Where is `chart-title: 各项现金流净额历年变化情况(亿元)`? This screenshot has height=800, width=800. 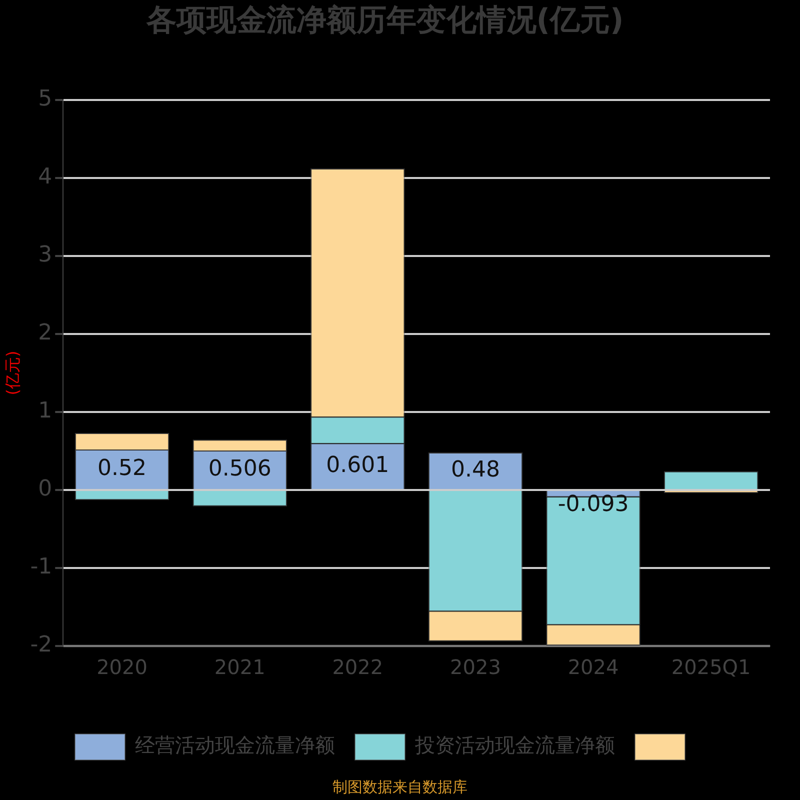 chart-title: 各项现金流净额历年变化情况(亿元) is located at coordinates (384, 20).